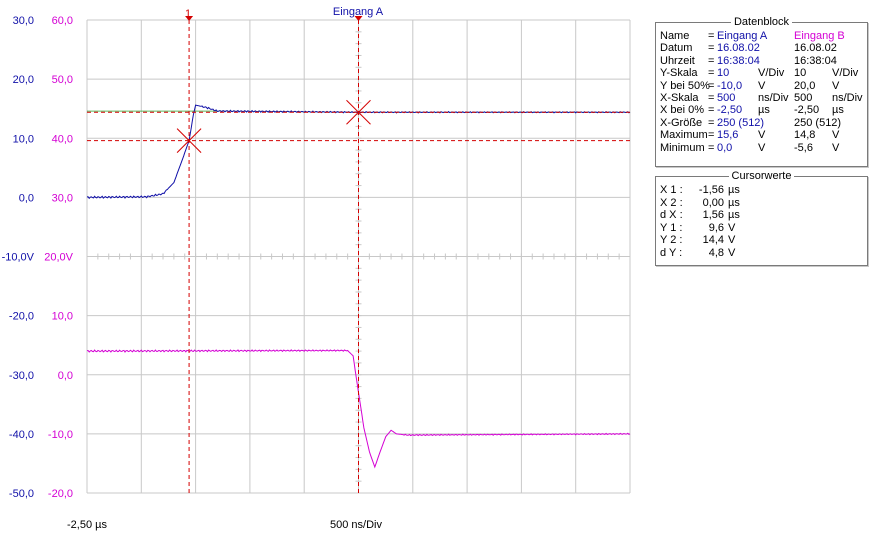 This screenshot has width=870, height=536. What do you see at coordinates (713, 240) in the screenshot?
I see `cursorwerte-value: 14,4` at bounding box center [713, 240].